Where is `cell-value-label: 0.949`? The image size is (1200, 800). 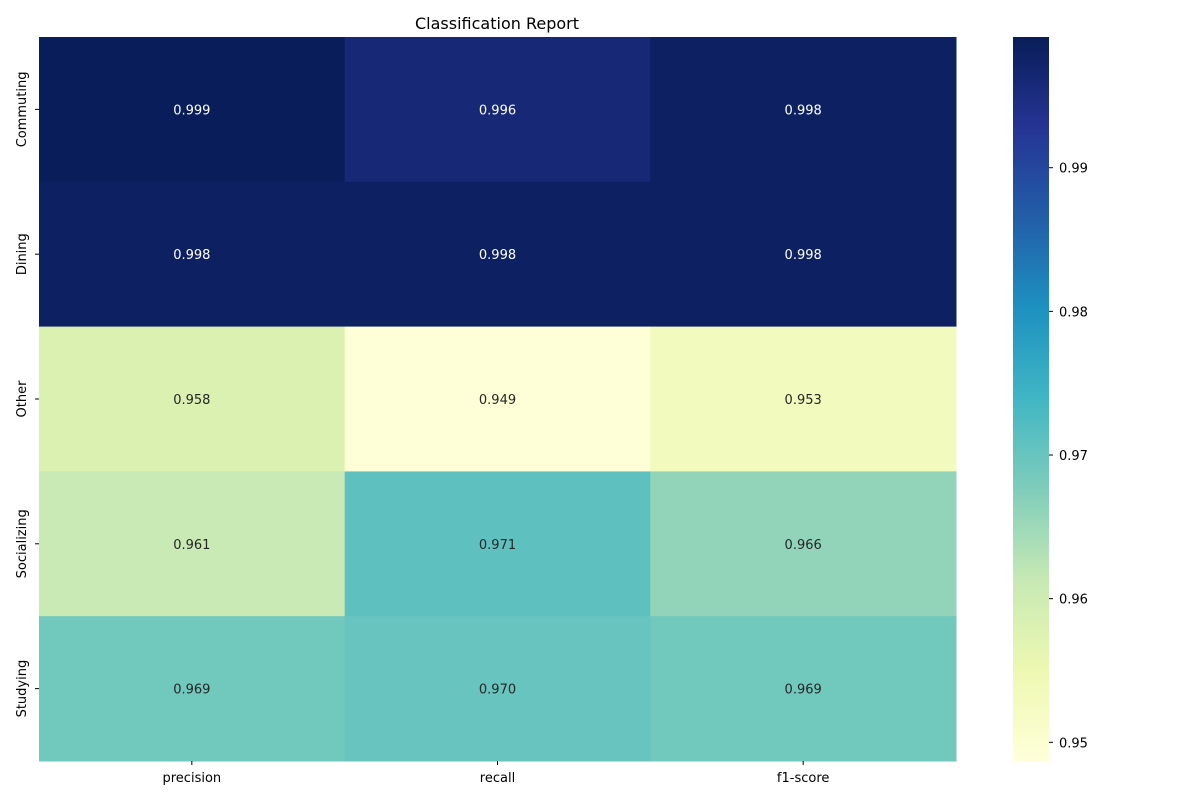
cell-value-label: 0.949 is located at coordinates (497, 400).